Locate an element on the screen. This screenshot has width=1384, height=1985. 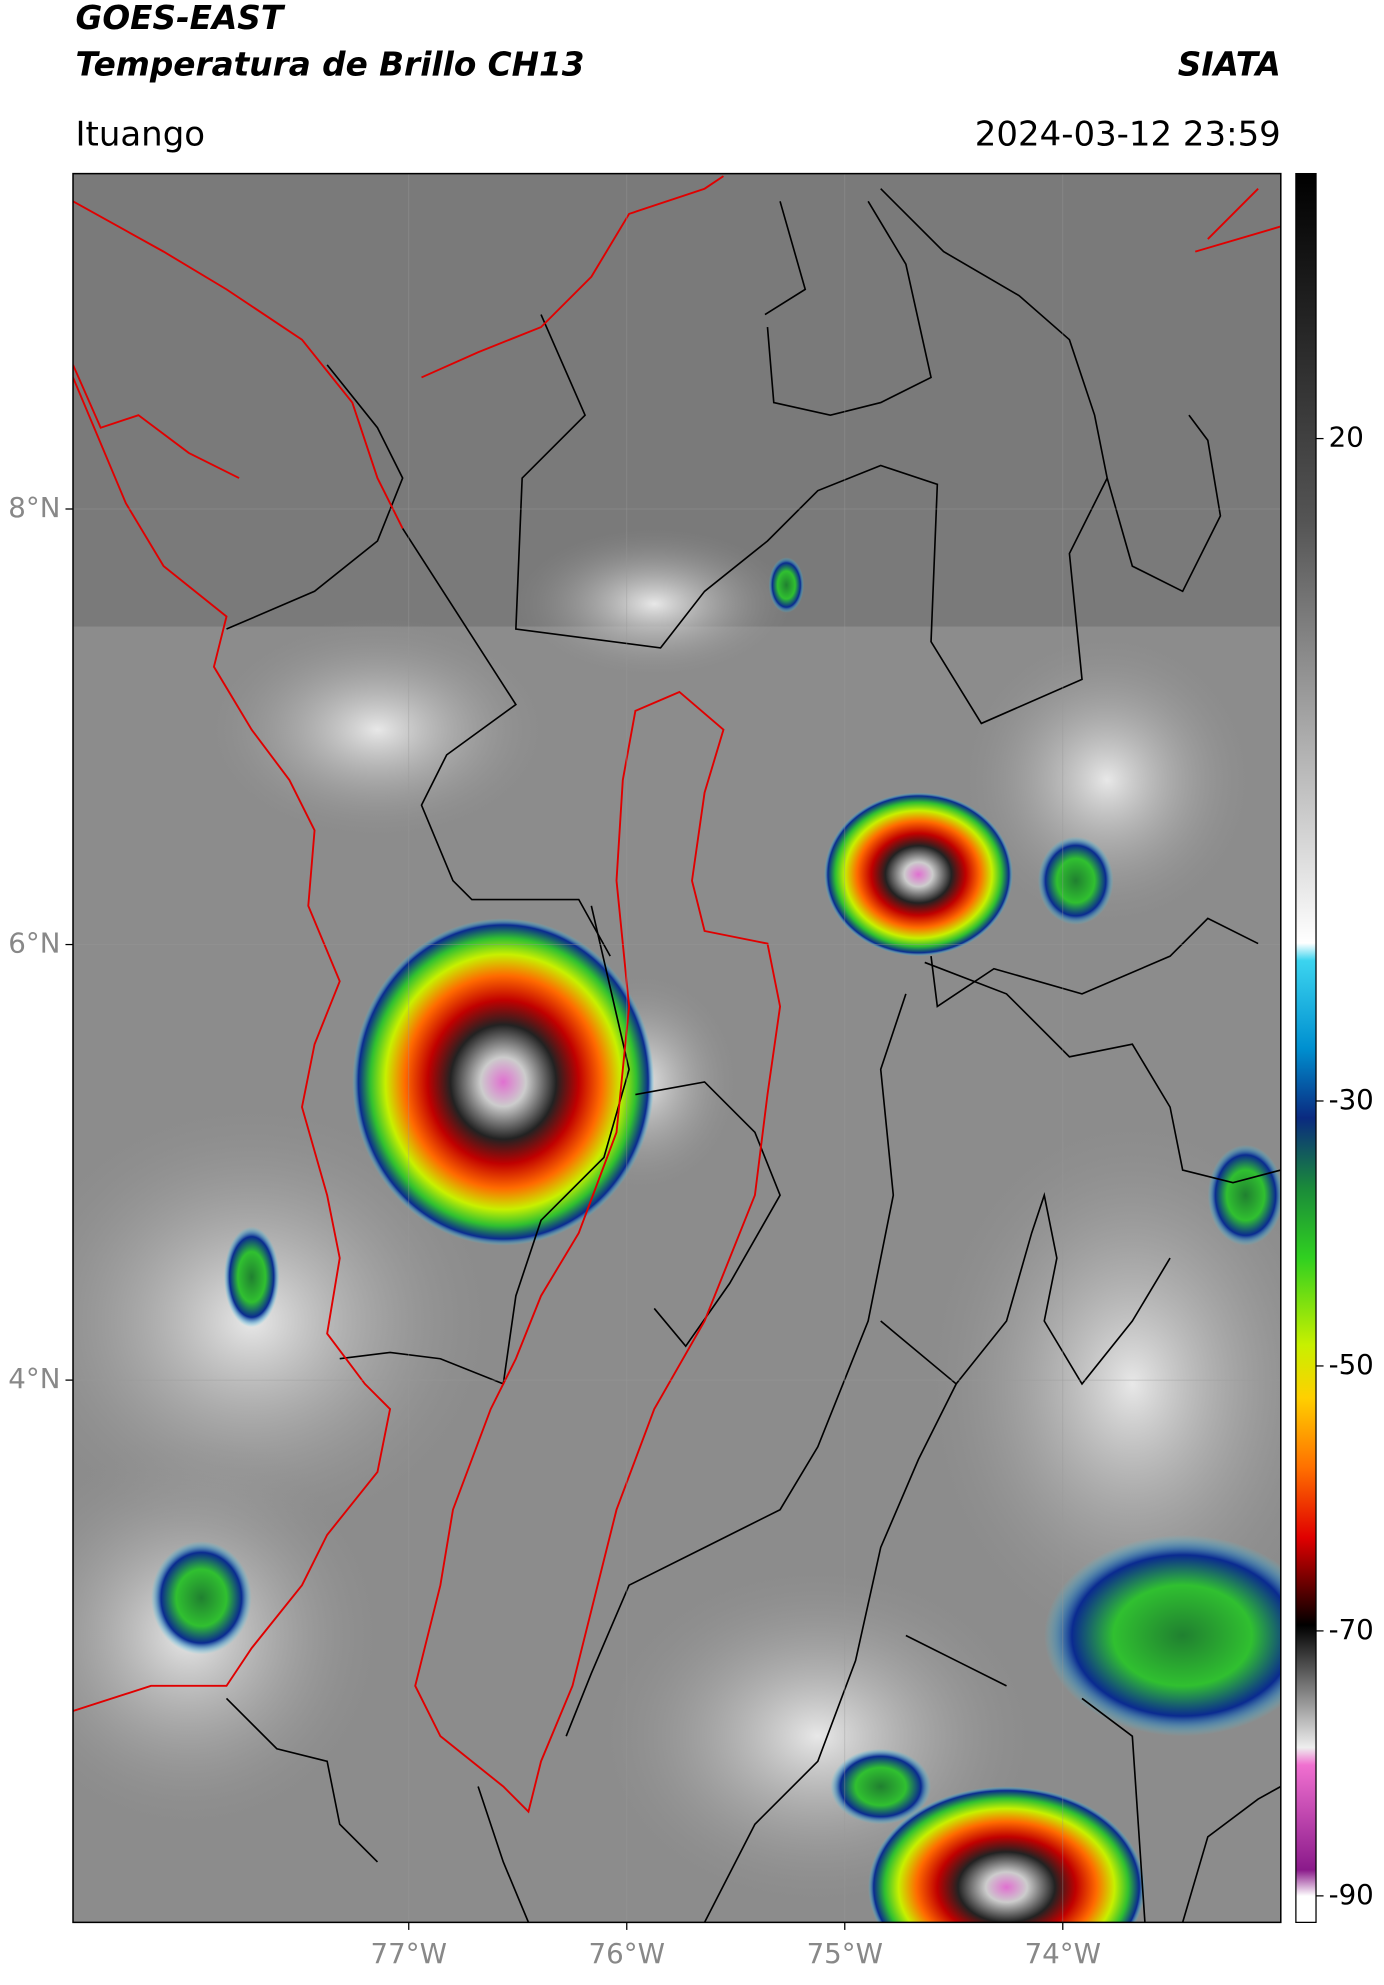
y-tick-label: 8°N is located at coordinates (34, 507).